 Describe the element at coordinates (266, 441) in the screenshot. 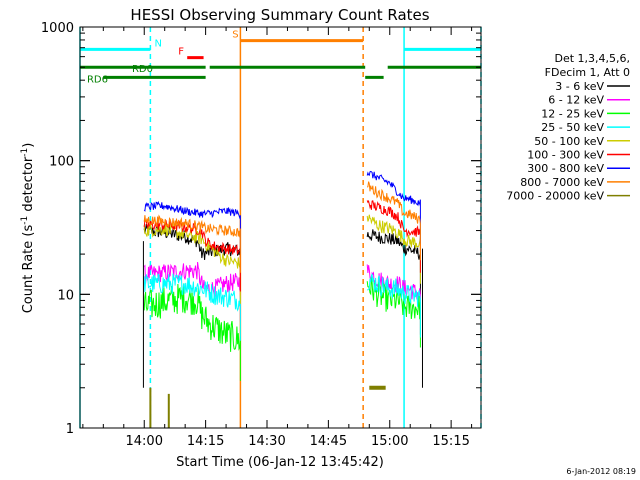

I see `x-tick-label-2: 14:30` at that location.